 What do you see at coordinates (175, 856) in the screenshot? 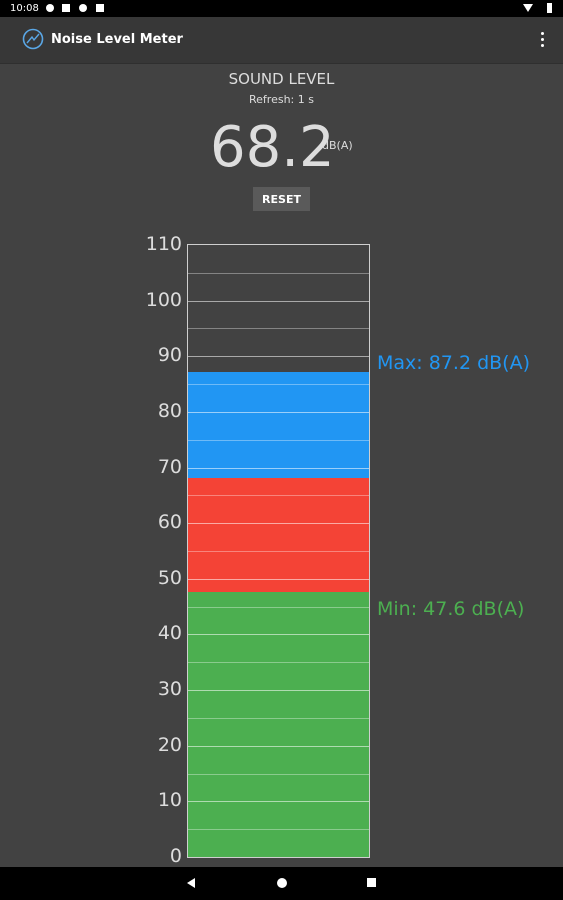
I see `meter-tick-label: 0` at bounding box center [175, 856].